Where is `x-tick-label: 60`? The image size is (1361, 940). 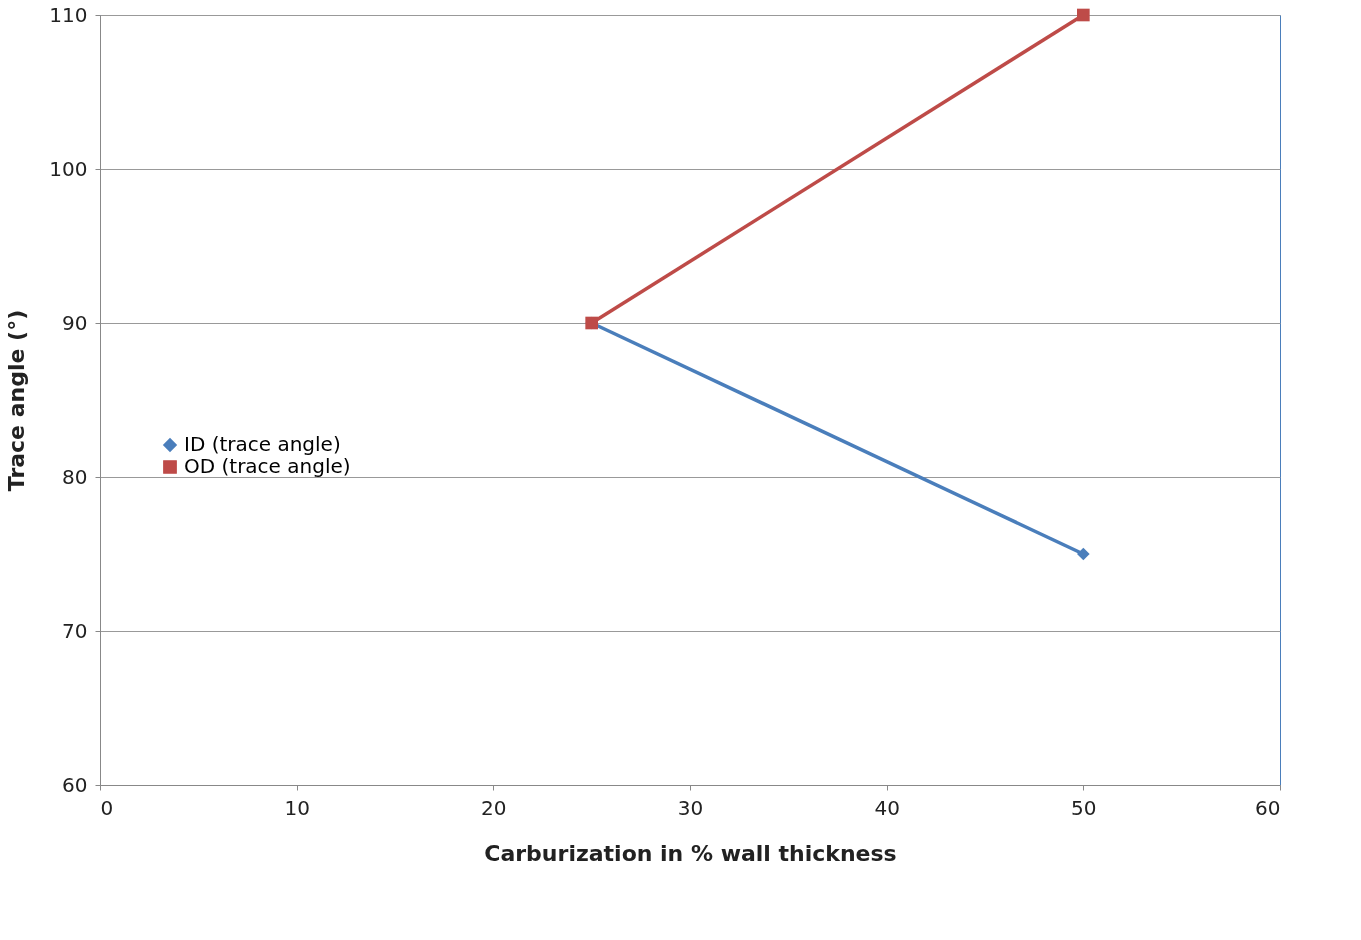 x-tick-label: 60 is located at coordinates (1268, 807).